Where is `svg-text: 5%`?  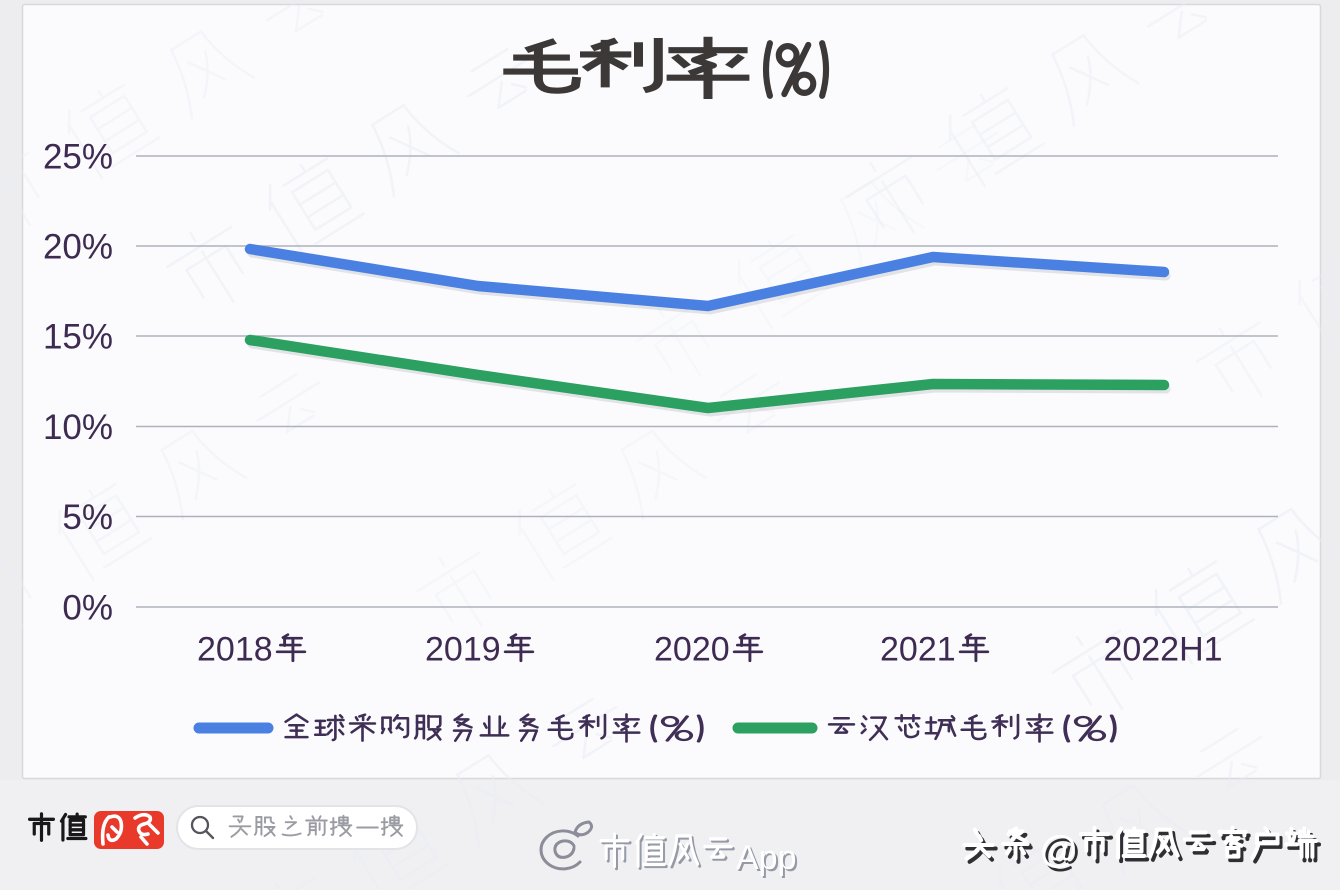
svg-text: 5% is located at coordinates (87, 517).